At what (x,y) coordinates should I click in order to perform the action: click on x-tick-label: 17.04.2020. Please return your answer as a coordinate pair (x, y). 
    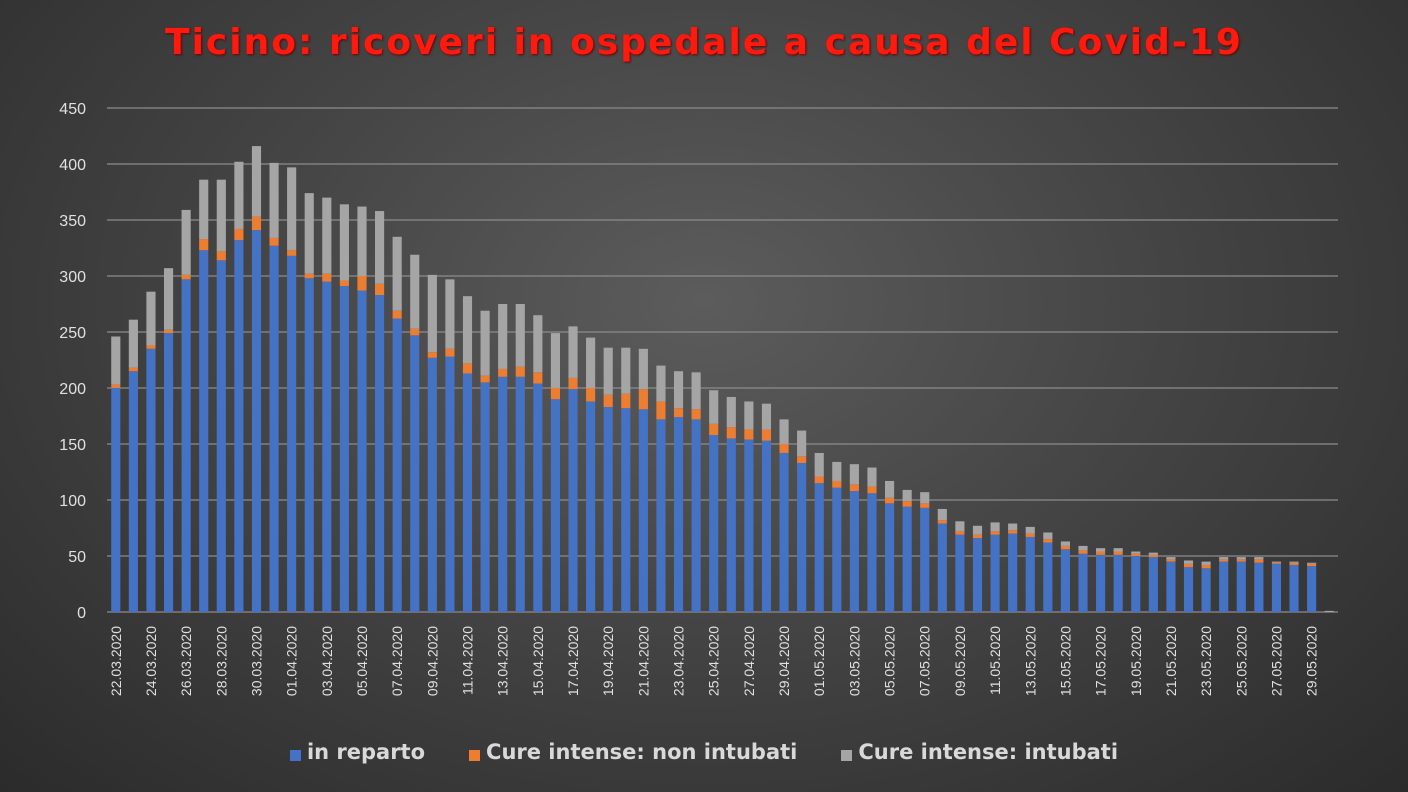
    Looking at the image, I should click on (573, 661).